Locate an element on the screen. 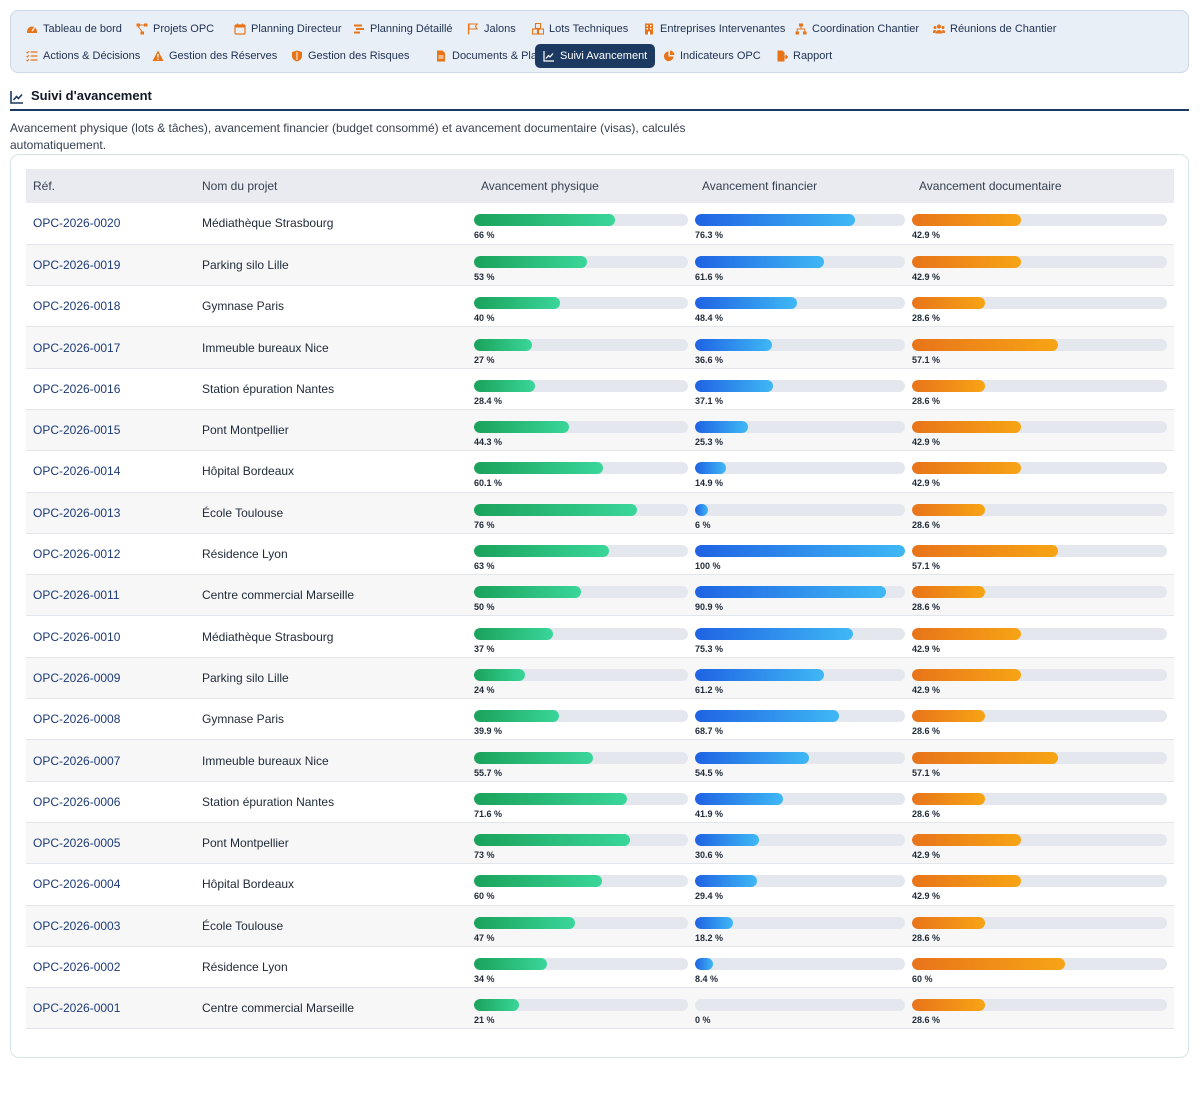  physical-progress-value: 71.6 % is located at coordinates (488, 813).